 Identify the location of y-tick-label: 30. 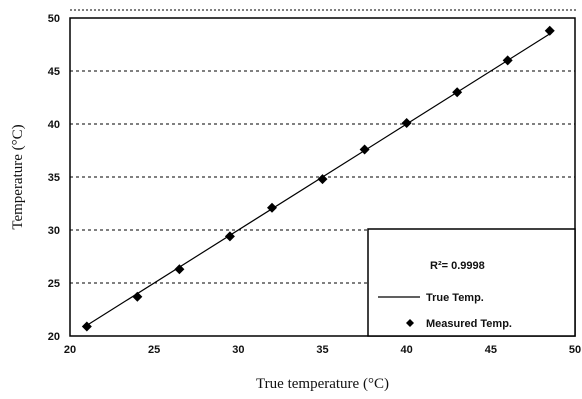
(54, 231).